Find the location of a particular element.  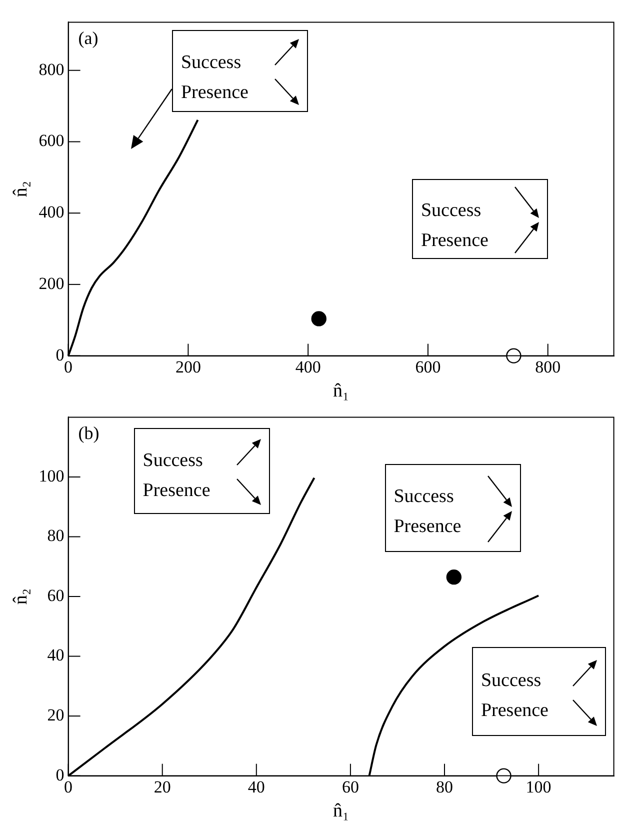

y-tick-label: 600 is located at coordinates (51, 140).